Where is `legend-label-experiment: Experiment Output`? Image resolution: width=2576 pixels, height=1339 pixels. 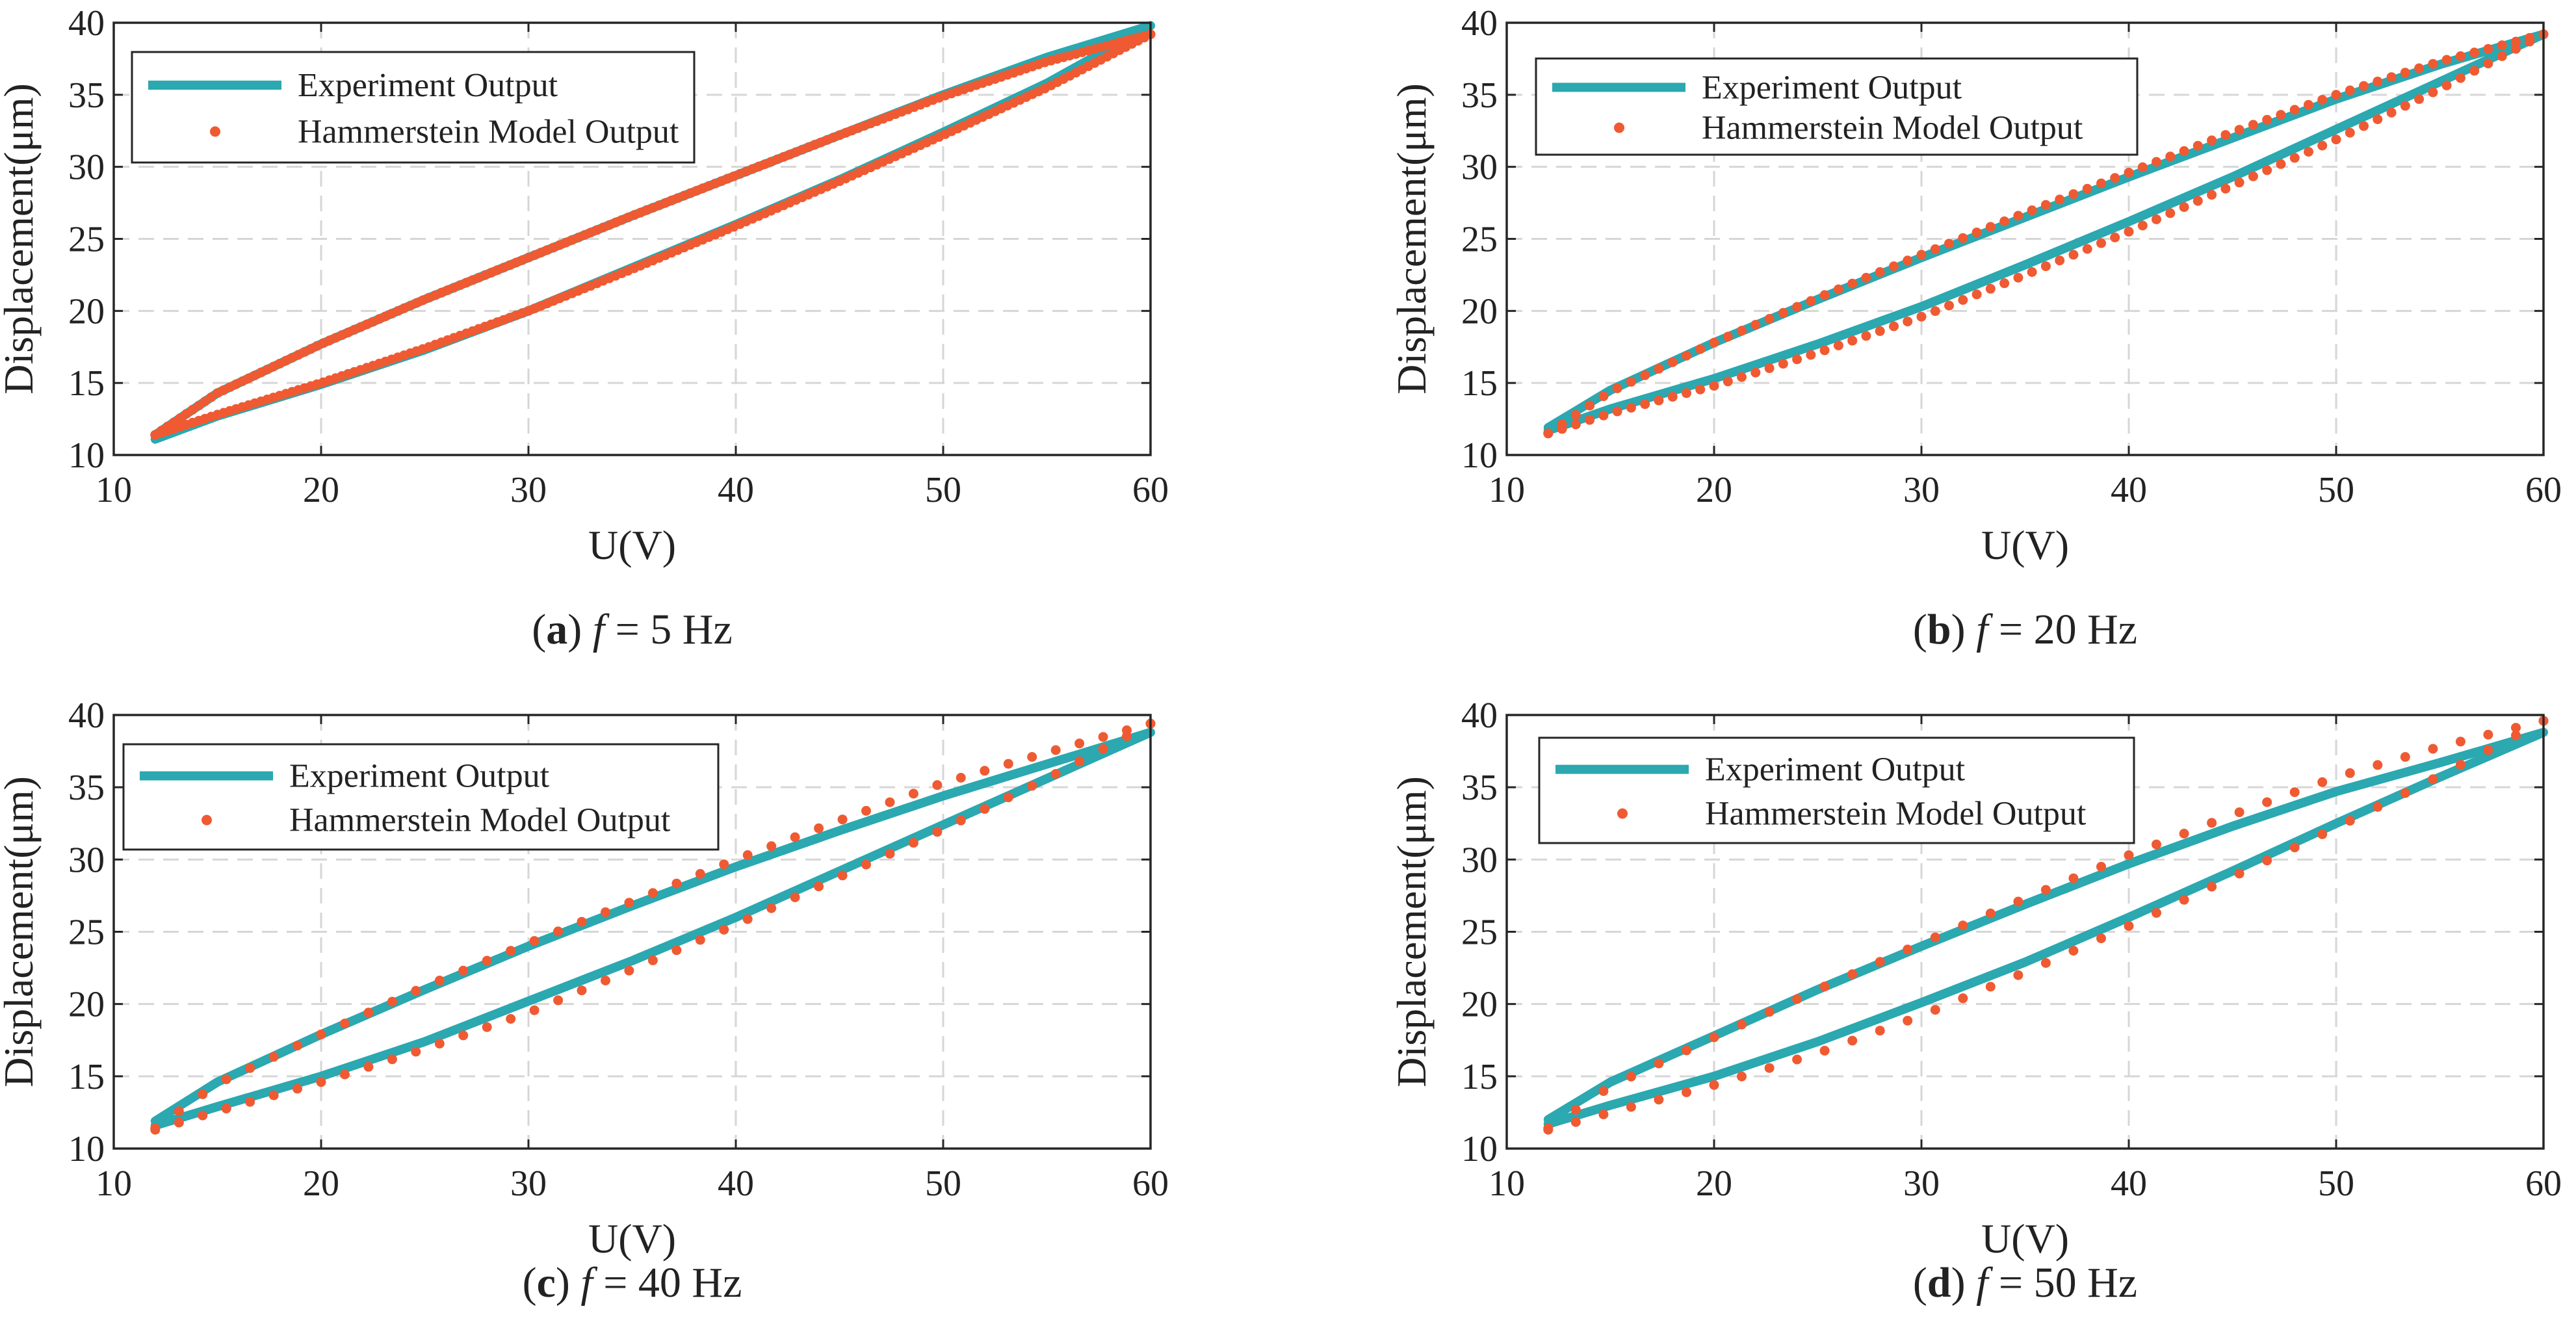 legend-label-experiment: Experiment Output is located at coordinates (1832, 87).